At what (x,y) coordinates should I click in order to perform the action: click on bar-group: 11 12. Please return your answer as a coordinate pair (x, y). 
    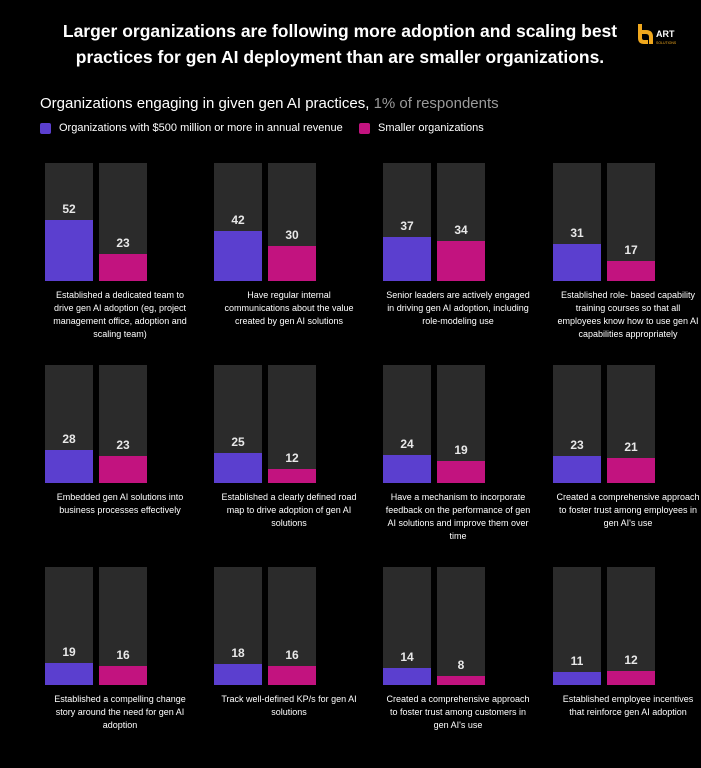
    Looking at the image, I should click on (627, 626).